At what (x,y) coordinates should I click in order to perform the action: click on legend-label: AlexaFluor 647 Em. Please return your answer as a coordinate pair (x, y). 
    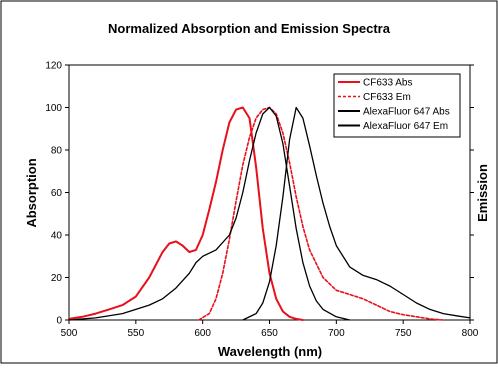
    Looking at the image, I should click on (405, 126).